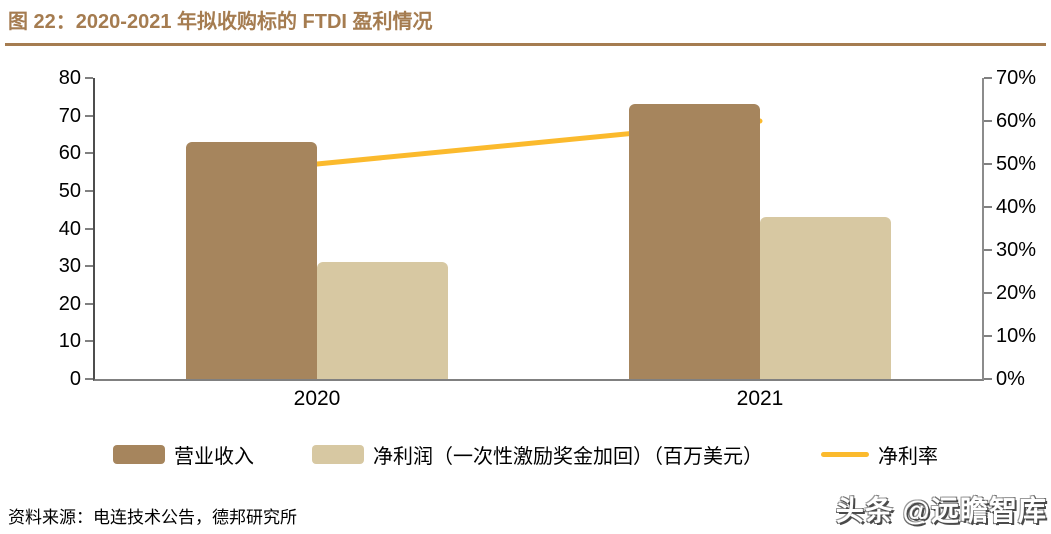 The width and height of the screenshot is (1051, 534). Describe the element at coordinates (69, 78) in the screenshot. I see `y-axis-left-tick-label: 80` at that location.